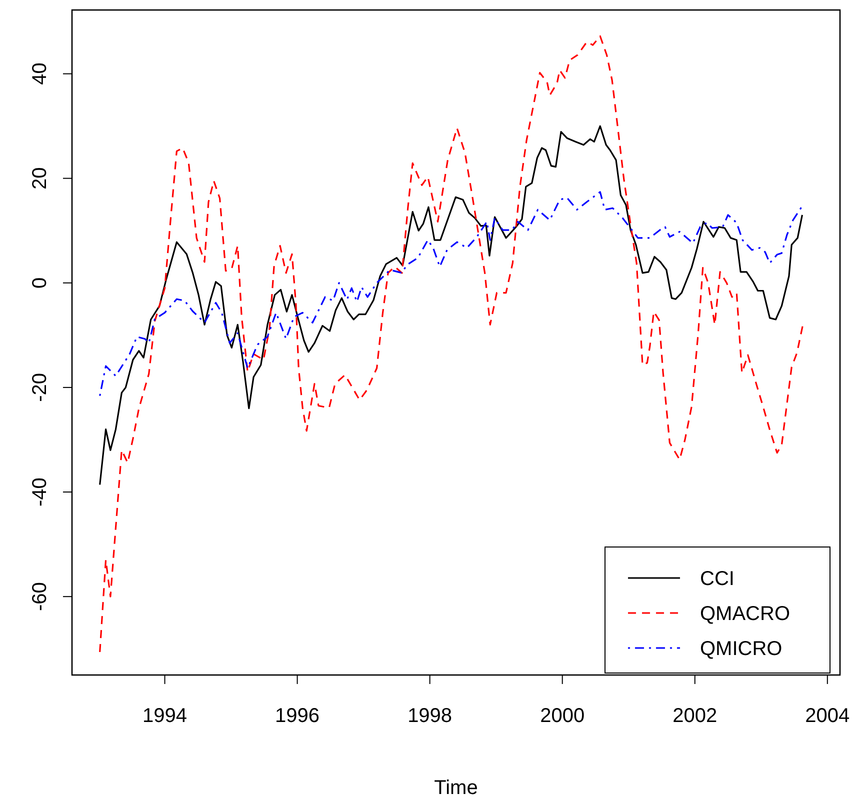 This screenshot has width=859, height=805. I want to click on y-tick-label: 0, so click(40, 282).